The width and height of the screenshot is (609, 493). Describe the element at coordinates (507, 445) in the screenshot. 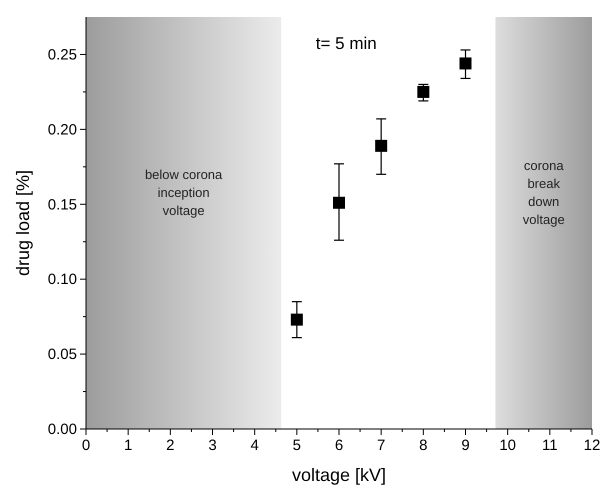

I see `x-tick-label: 10` at that location.